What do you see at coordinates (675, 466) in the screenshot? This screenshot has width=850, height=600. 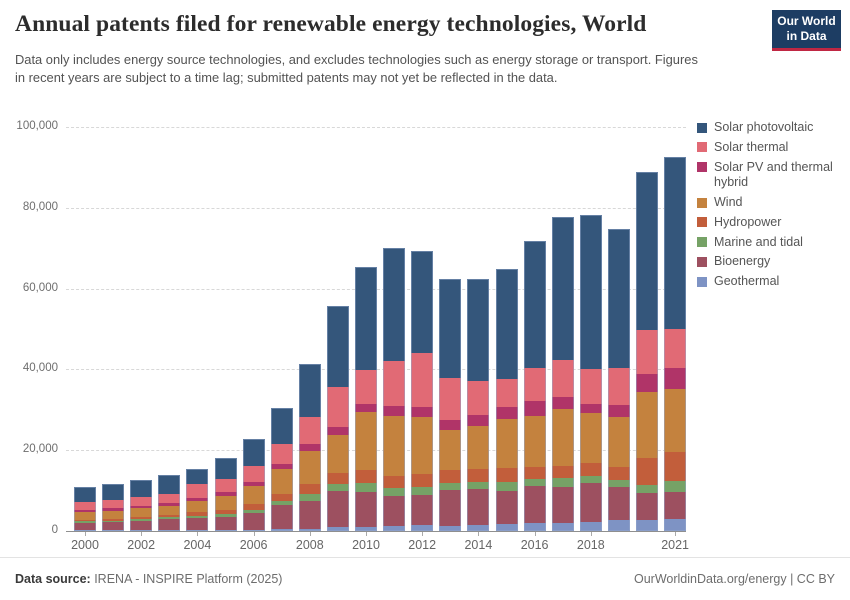 I see `segment-hydropower-2021` at bounding box center [675, 466].